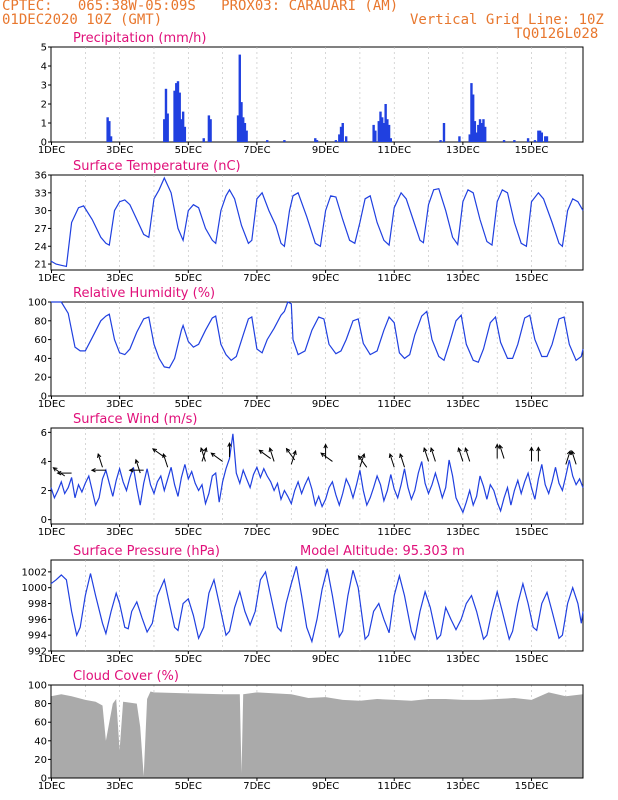 The height and width of the screenshot is (800, 618). What do you see at coordinates (40, 193) in the screenshot?
I see `y-tick-label: 33` at bounding box center [40, 193].